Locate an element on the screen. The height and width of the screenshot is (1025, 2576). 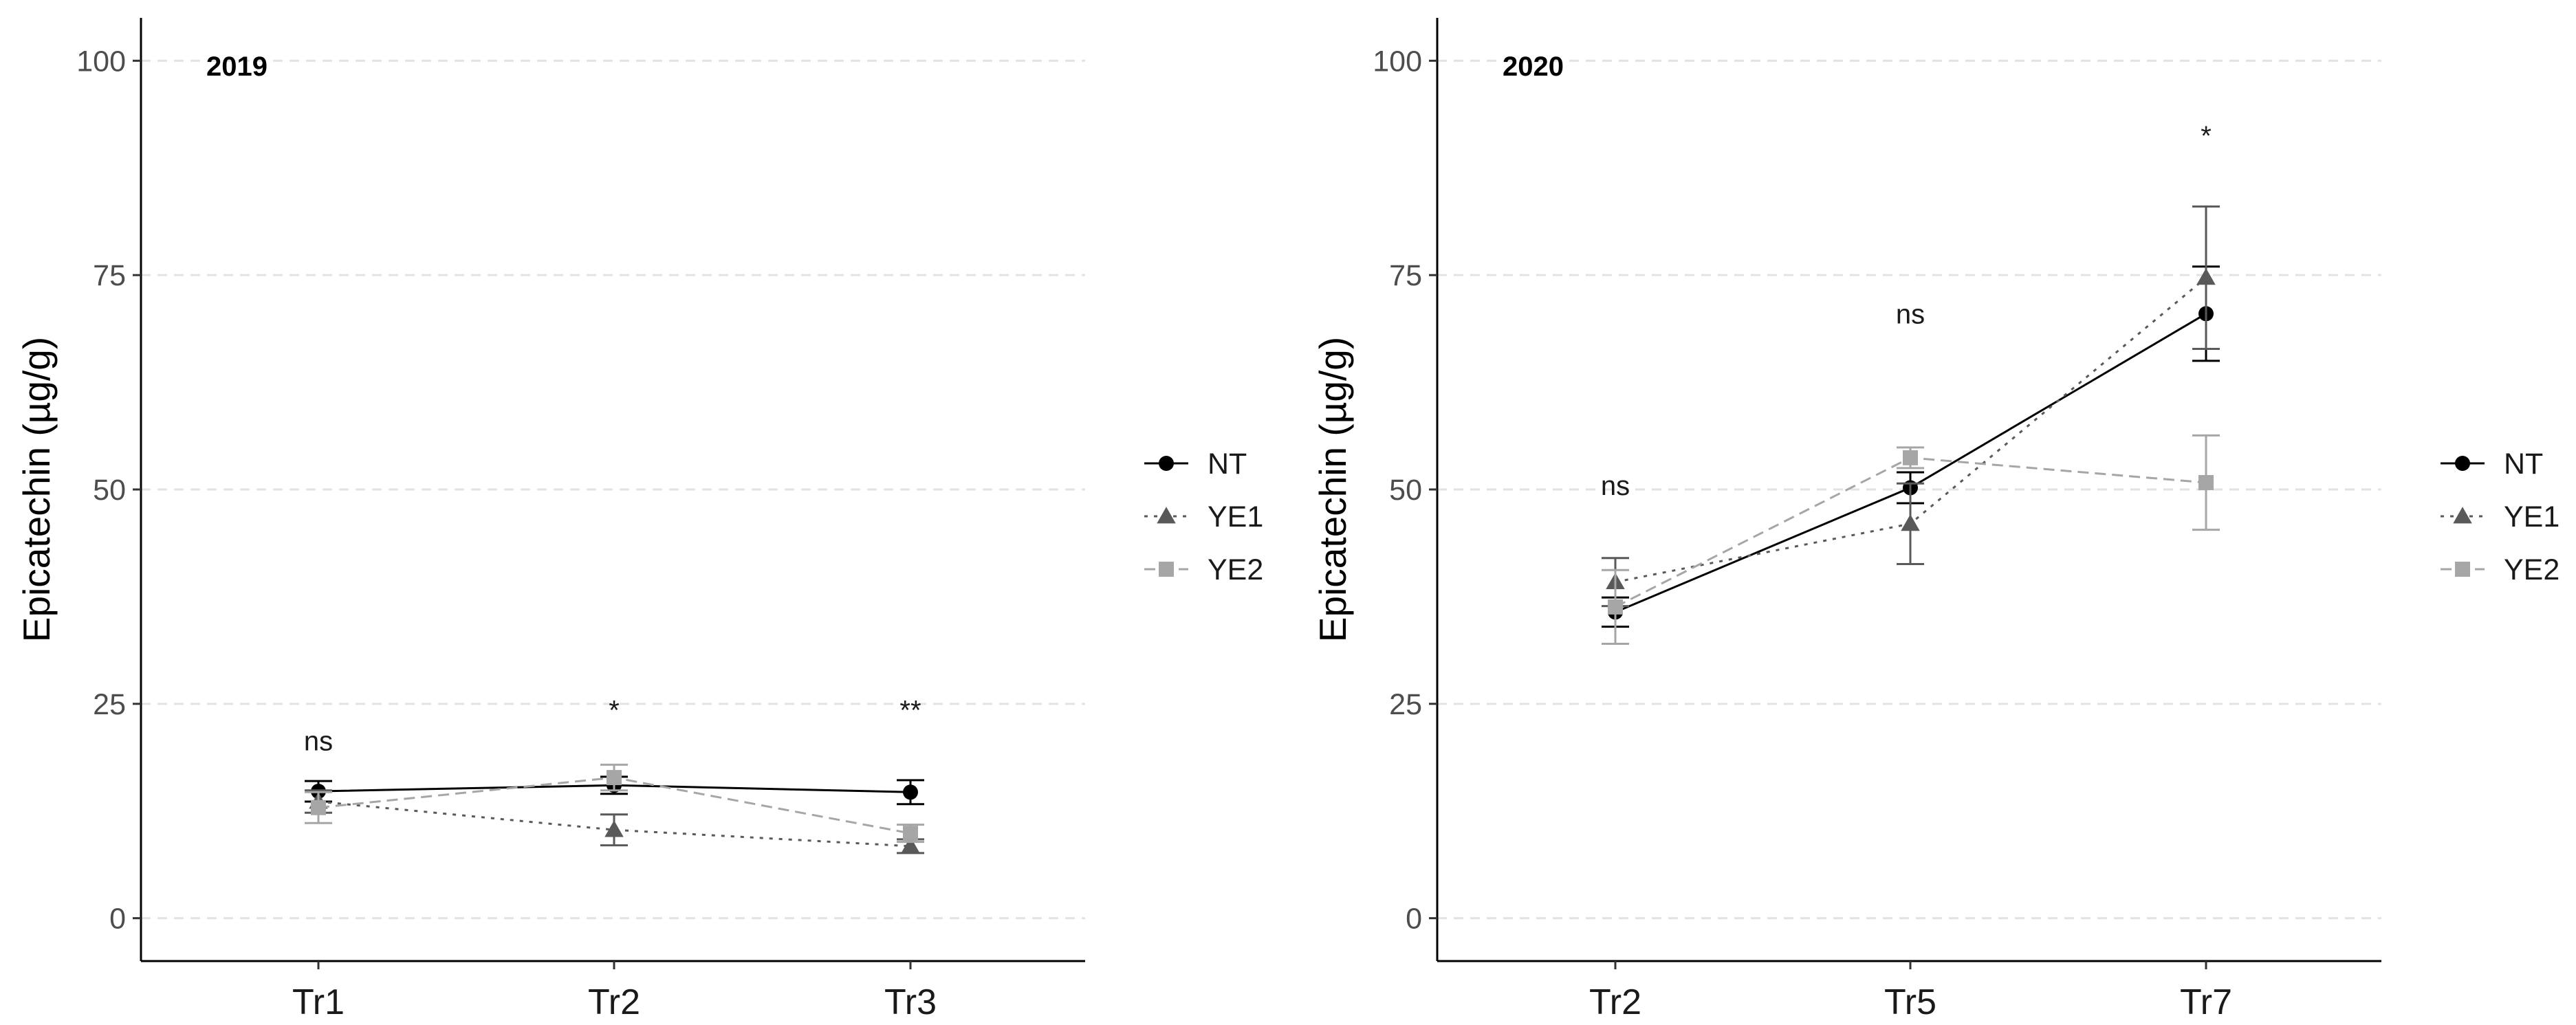
point-YE2-Tr7 is located at coordinates (2206, 483).